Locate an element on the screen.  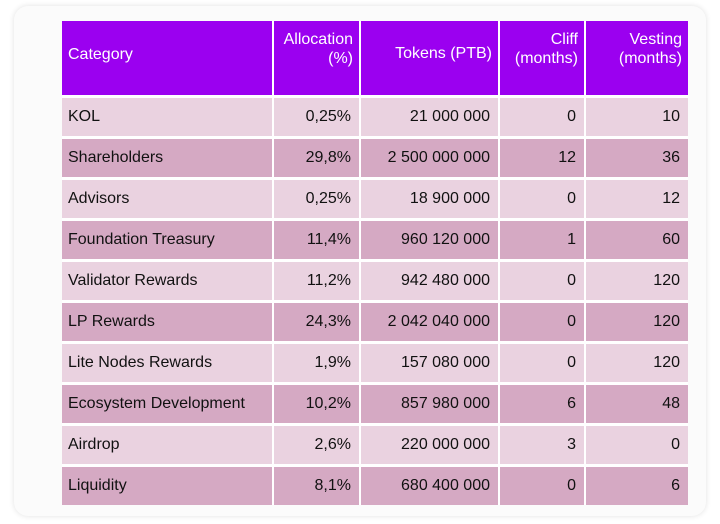
table-row: Foundation Treasury 11,4% 960 120 000 1 60 is located at coordinates (375, 239).